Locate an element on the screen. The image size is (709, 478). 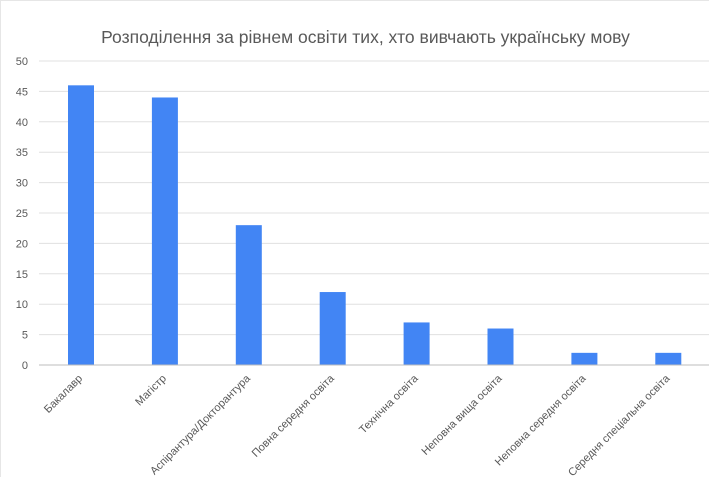
y-tick-label: 5 is located at coordinates (25, 336).